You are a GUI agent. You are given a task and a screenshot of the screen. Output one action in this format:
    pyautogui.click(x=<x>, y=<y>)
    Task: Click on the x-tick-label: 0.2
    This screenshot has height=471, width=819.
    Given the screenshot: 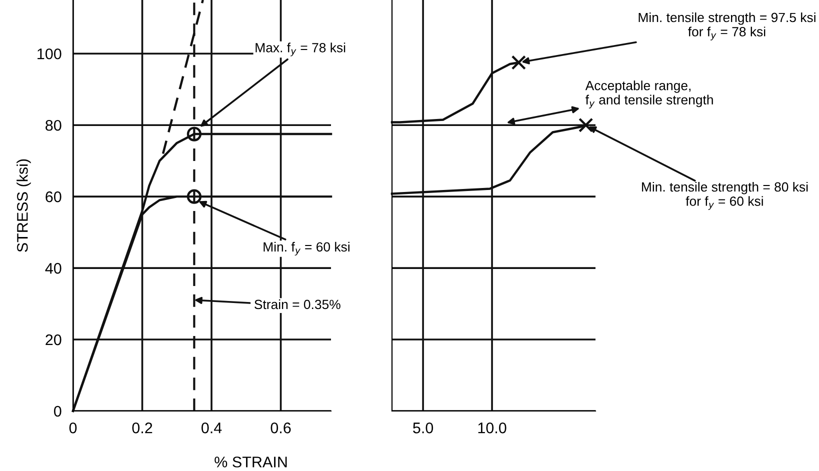 What is the action you would take?
    pyautogui.click(x=142, y=428)
    